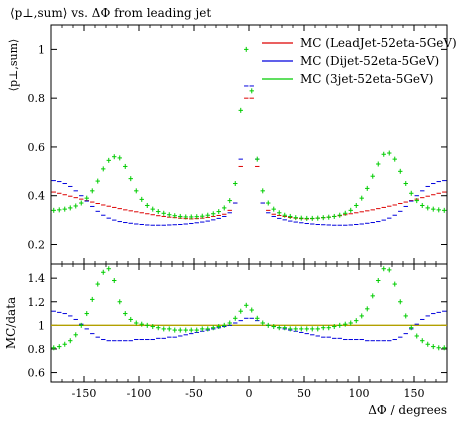 This screenshot has height=422, width=461. I want to click on ratio-xtick-label: 50, so click(304, 393).